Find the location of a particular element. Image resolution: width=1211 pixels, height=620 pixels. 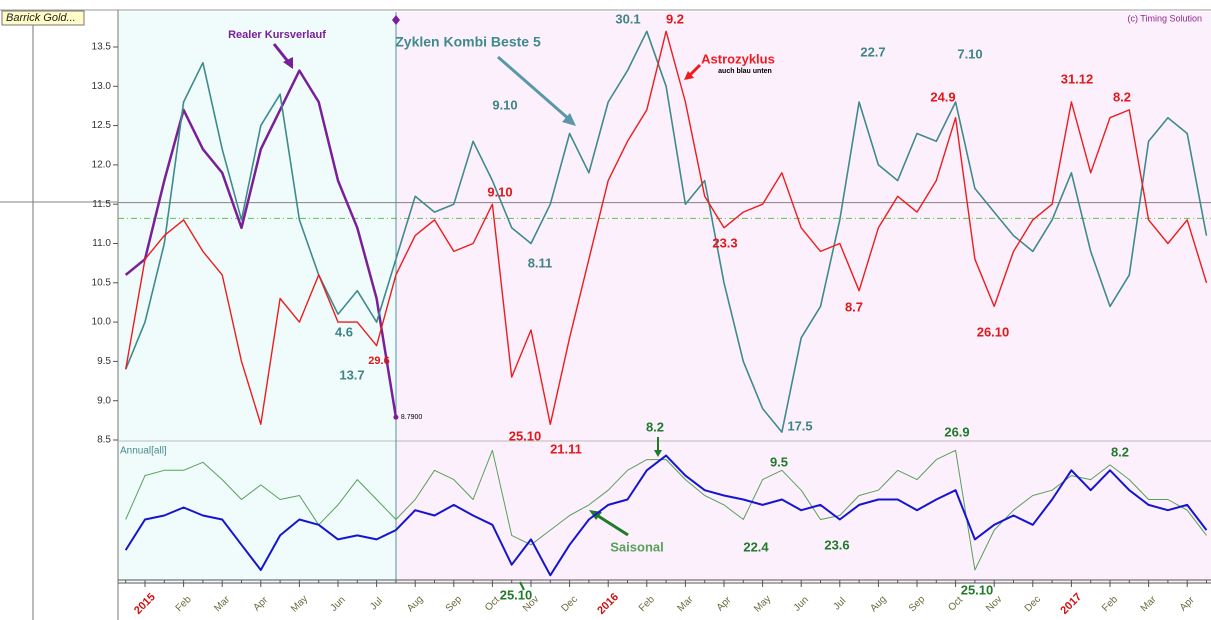

y-tick-label: 13.0 is located at coordinates (102, 86).